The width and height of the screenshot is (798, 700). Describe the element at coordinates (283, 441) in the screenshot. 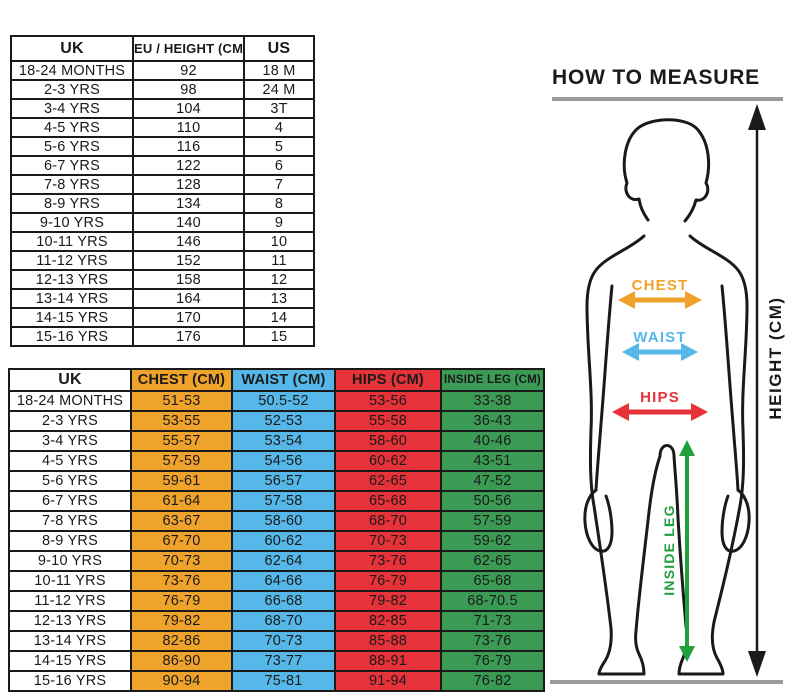

I see `value-cell: 53-54` at that location.